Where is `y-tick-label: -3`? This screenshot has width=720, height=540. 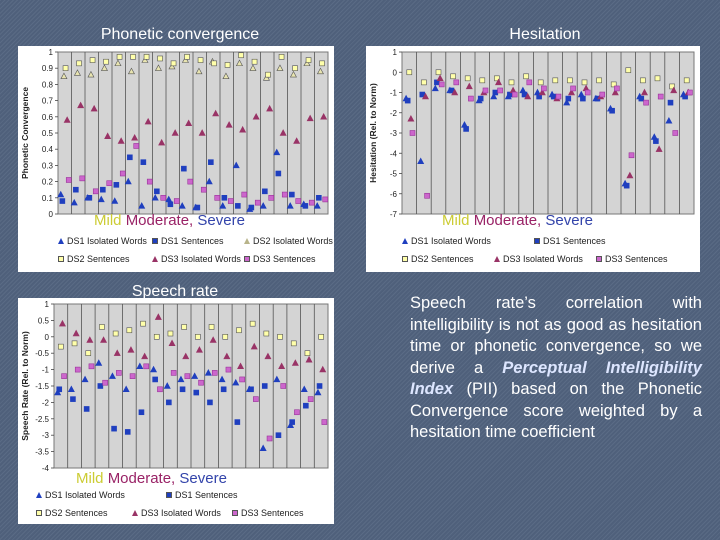 y-tick-label: -3 is located at coordinates (46, 435).